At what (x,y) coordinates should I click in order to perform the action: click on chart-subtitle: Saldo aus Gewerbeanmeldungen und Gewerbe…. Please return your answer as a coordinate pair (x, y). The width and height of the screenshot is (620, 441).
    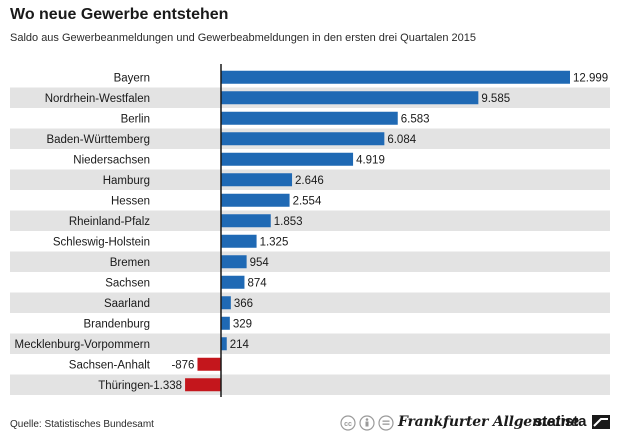
    Looking at the image, I should click on (243, 38).